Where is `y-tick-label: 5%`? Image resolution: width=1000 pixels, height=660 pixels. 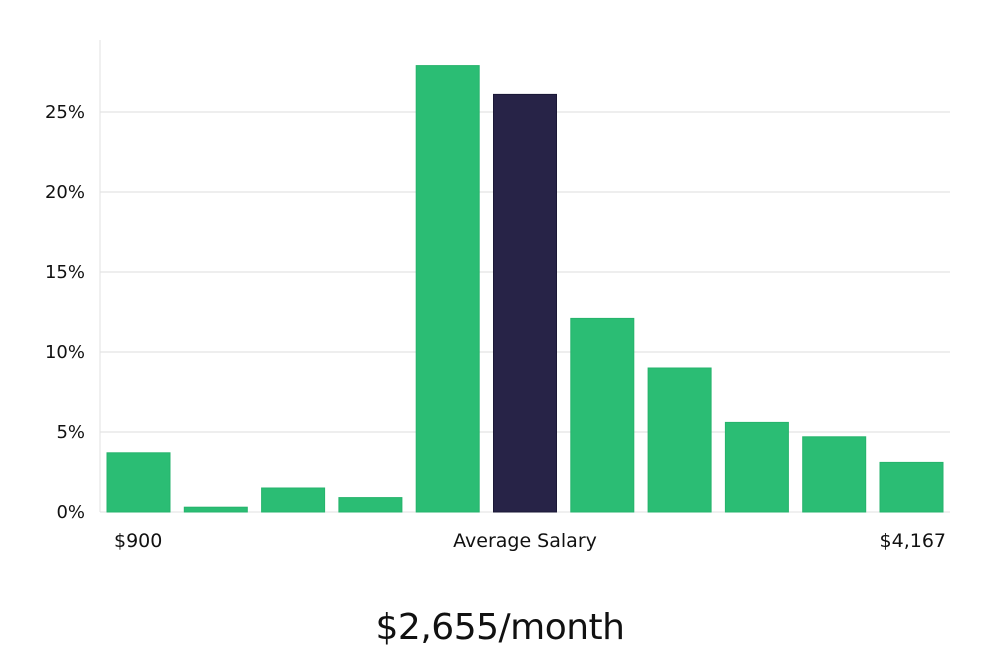
y-tick-label: 5% is located at coordinates (70, 432).